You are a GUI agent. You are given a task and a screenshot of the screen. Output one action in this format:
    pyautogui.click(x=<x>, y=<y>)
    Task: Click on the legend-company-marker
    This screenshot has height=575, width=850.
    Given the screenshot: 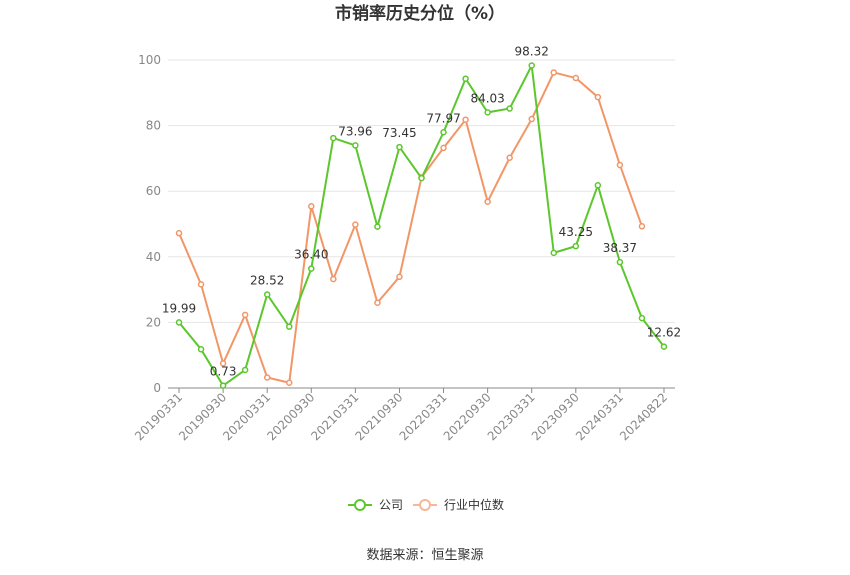 What is the action you would take?
    pyautogui.click(x=360, y=505)
    